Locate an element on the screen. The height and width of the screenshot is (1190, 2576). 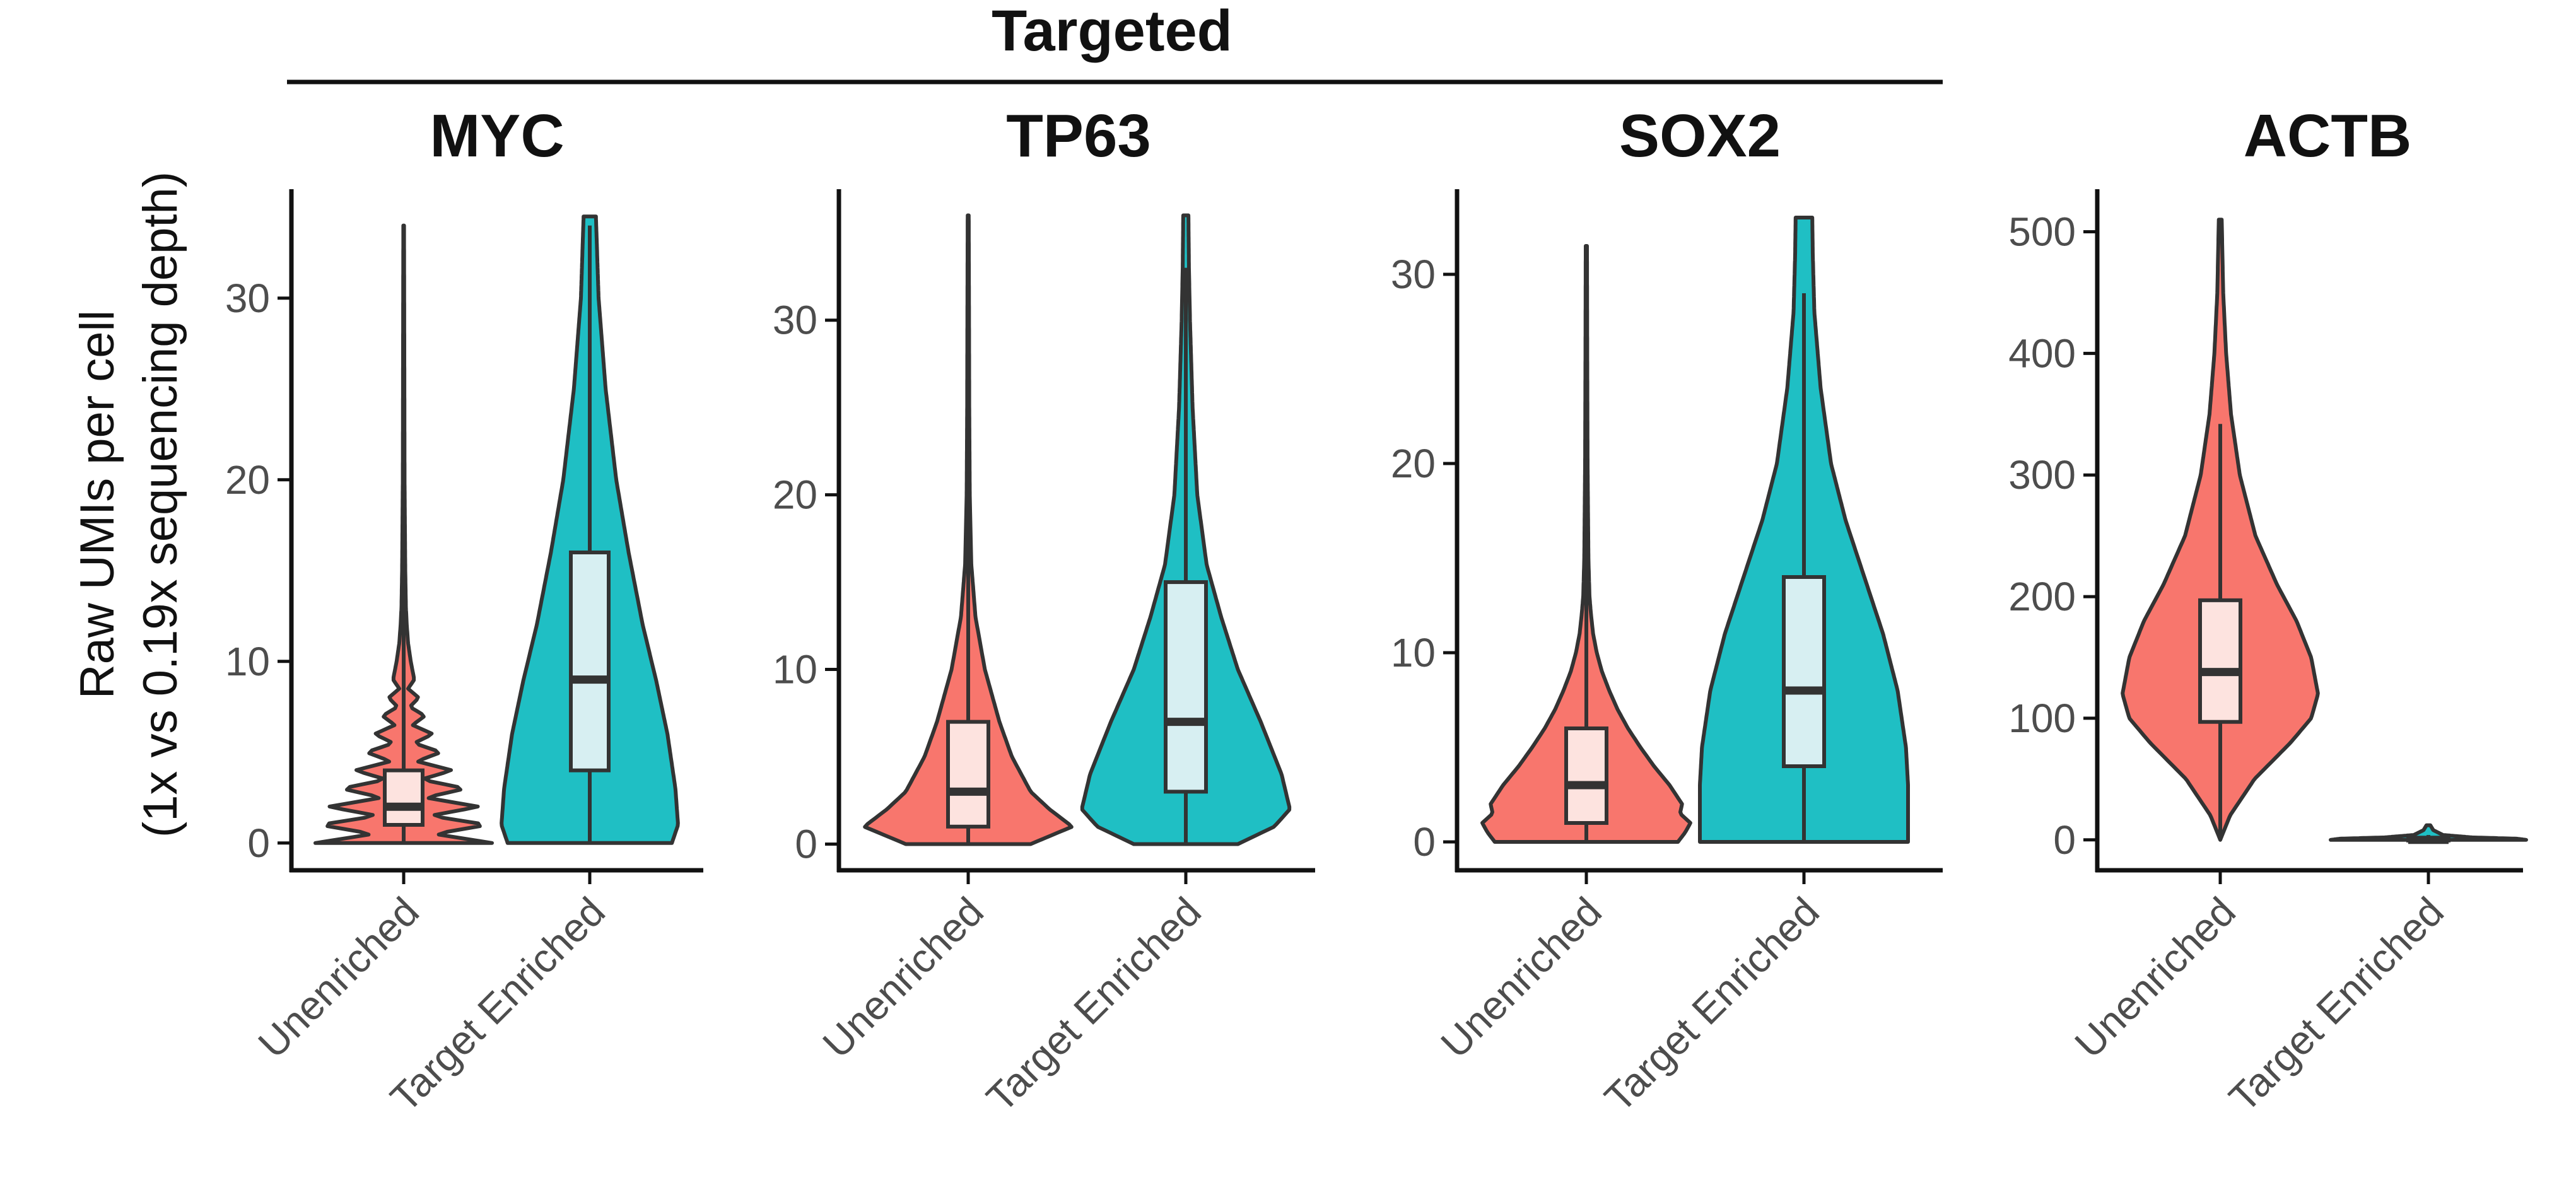
facet-title: MYC is located at coordinates (497, 136).